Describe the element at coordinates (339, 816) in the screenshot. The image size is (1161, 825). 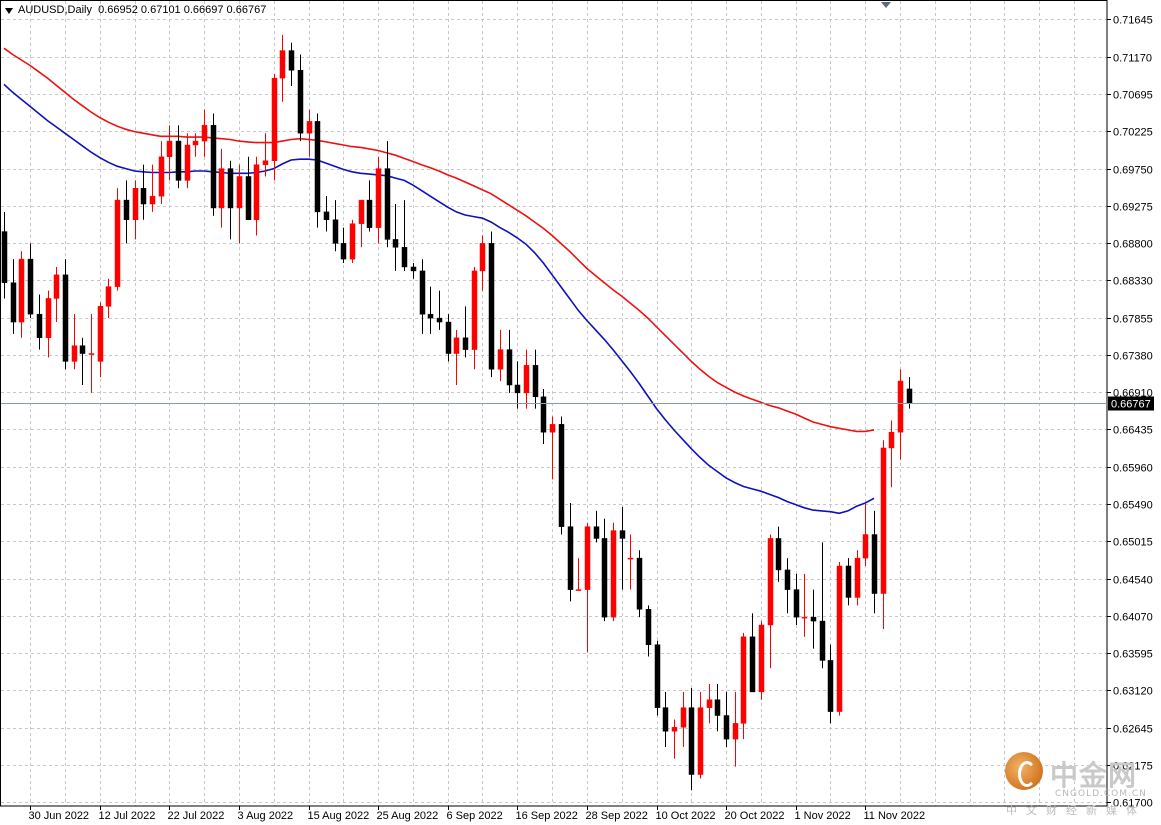
I see `x-tick-label: 15 Aug 2022` at that location.